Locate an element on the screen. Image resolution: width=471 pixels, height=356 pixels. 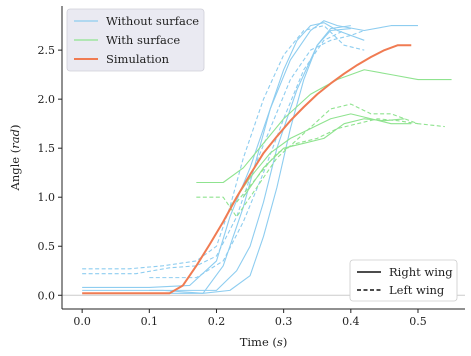
x-axis-label: Time (s) is located at coordinates (264, 342).